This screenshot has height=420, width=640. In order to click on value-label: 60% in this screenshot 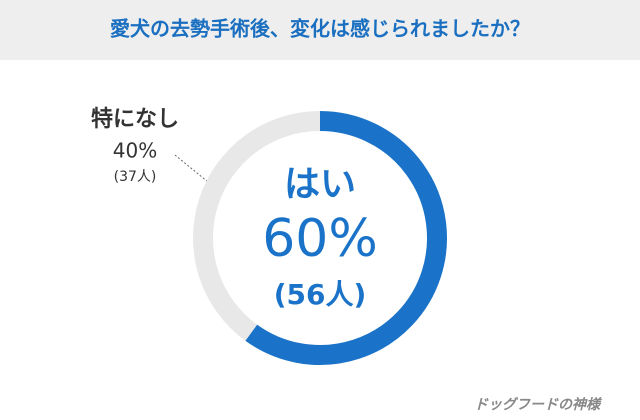, I will do `click(320, 239)`.